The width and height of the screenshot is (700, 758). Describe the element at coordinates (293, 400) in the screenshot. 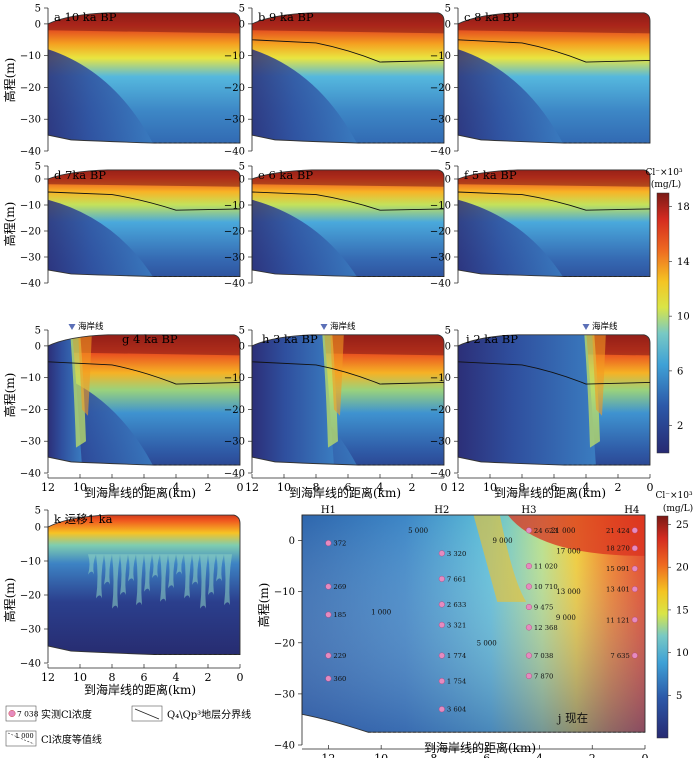

I see `panel-h-land-fresh` at that location.